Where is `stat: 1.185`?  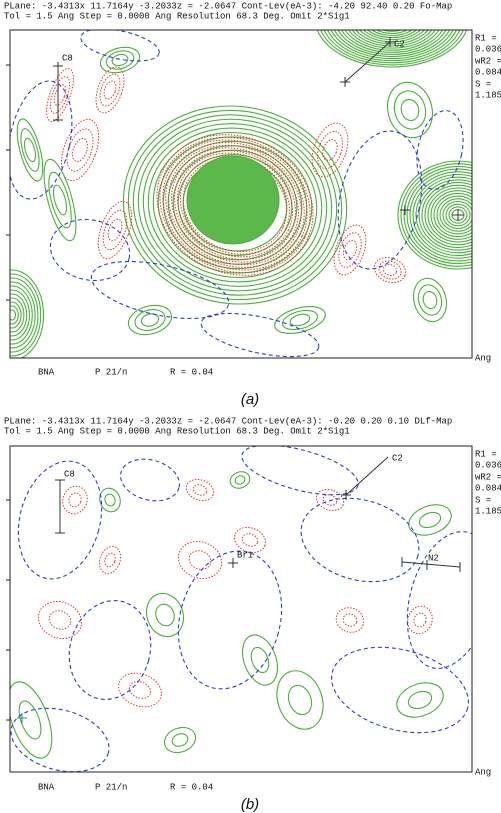 stat: 1.185 is located at coordinates (488, 95).